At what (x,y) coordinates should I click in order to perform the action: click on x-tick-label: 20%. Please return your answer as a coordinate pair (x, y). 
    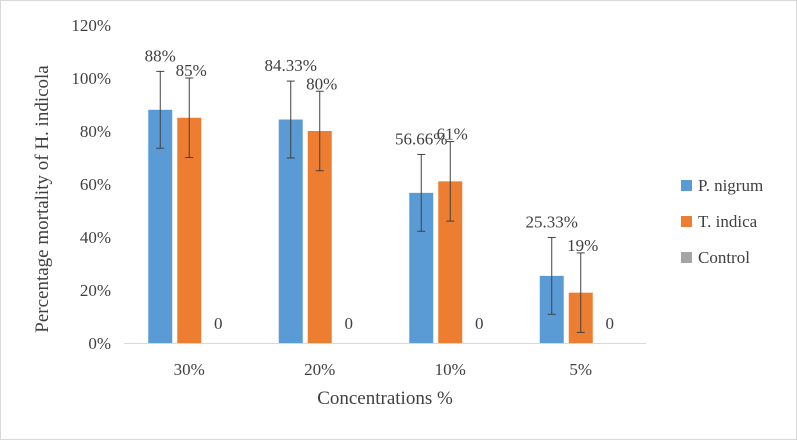
    Looking at the image, I should click on (319, 369).